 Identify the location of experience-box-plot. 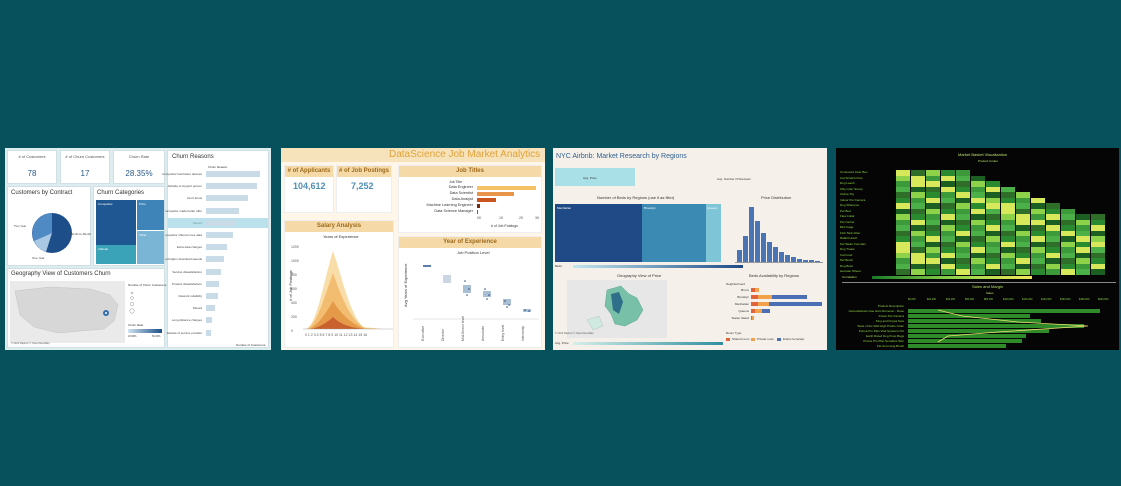
(476, 290).